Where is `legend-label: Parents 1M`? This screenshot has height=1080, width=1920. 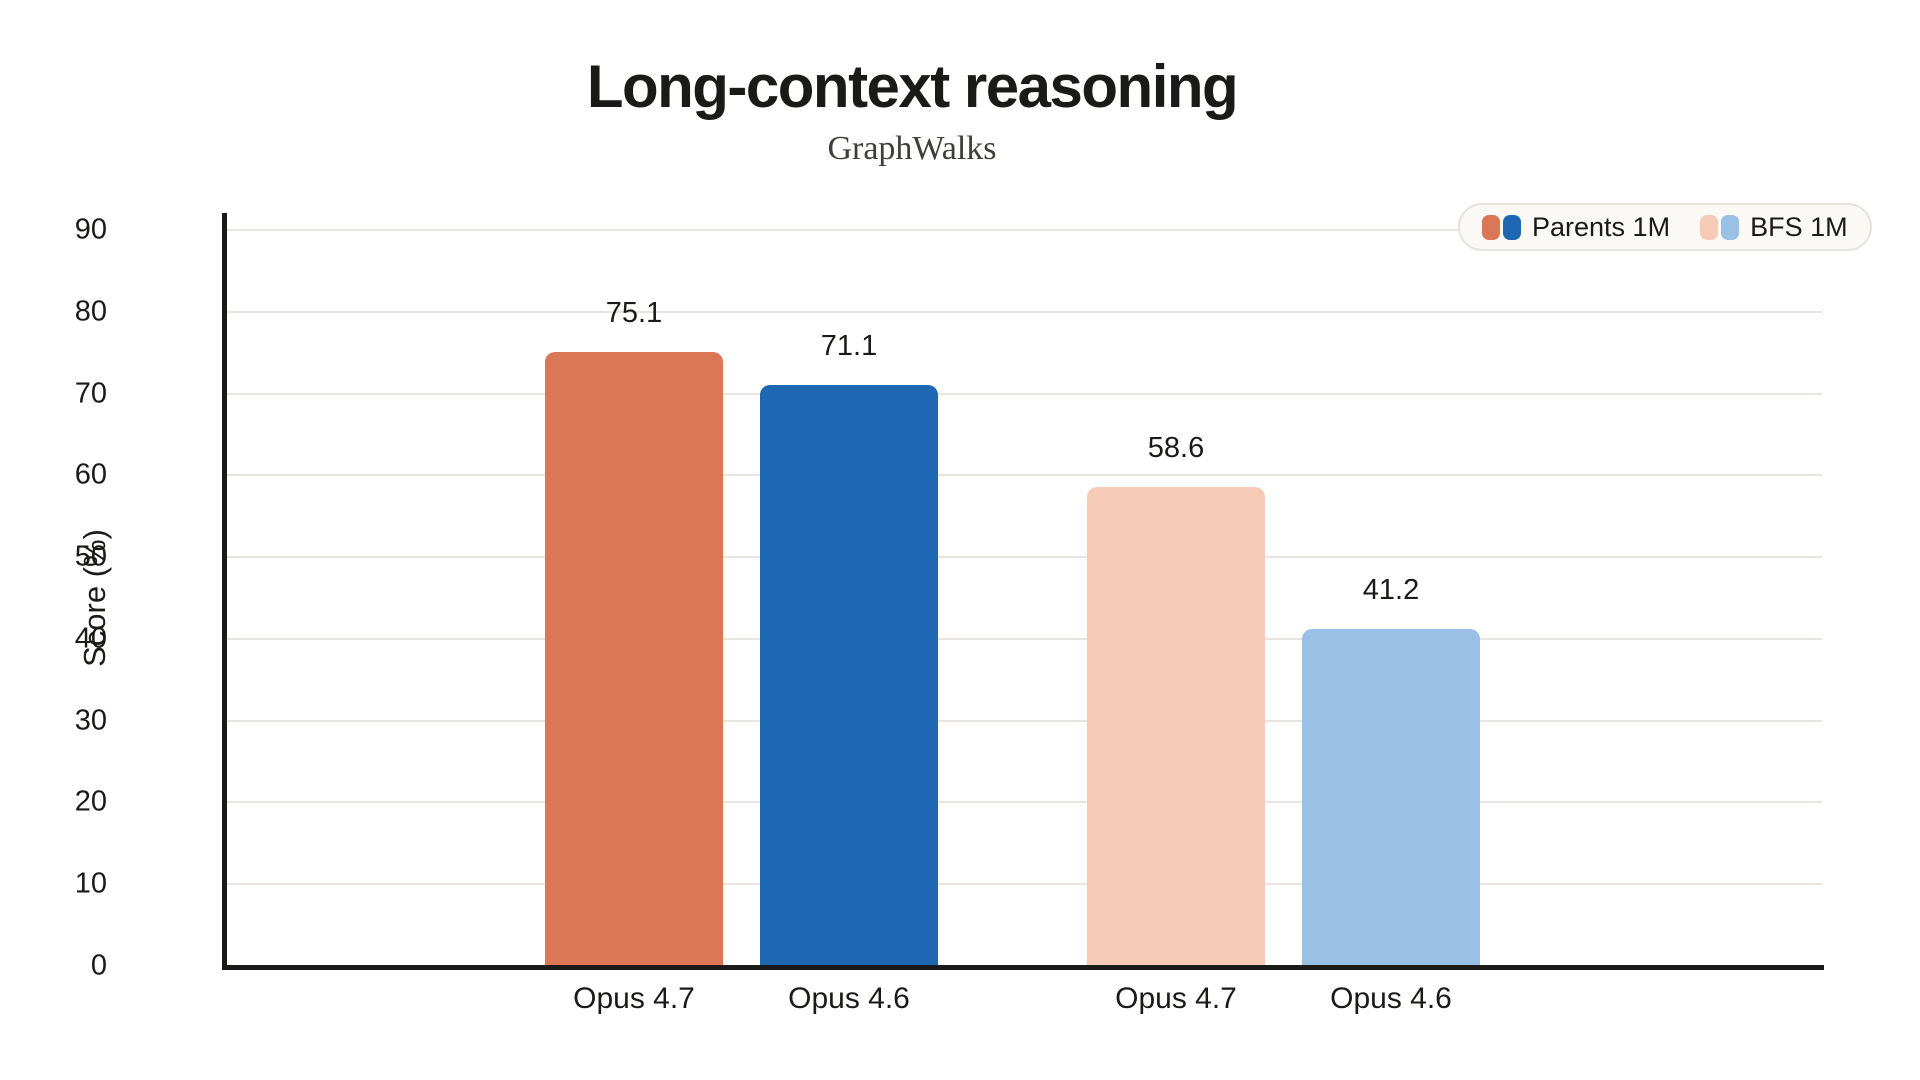 legend-label: Parents 1M is located at coordinates (1601, 226).